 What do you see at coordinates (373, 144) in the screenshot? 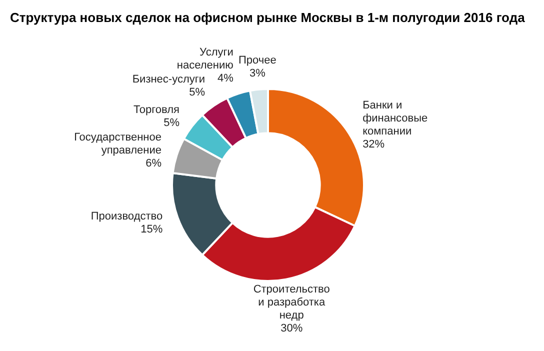
I see `data-label: 32%` at bounding box center [373, 144].